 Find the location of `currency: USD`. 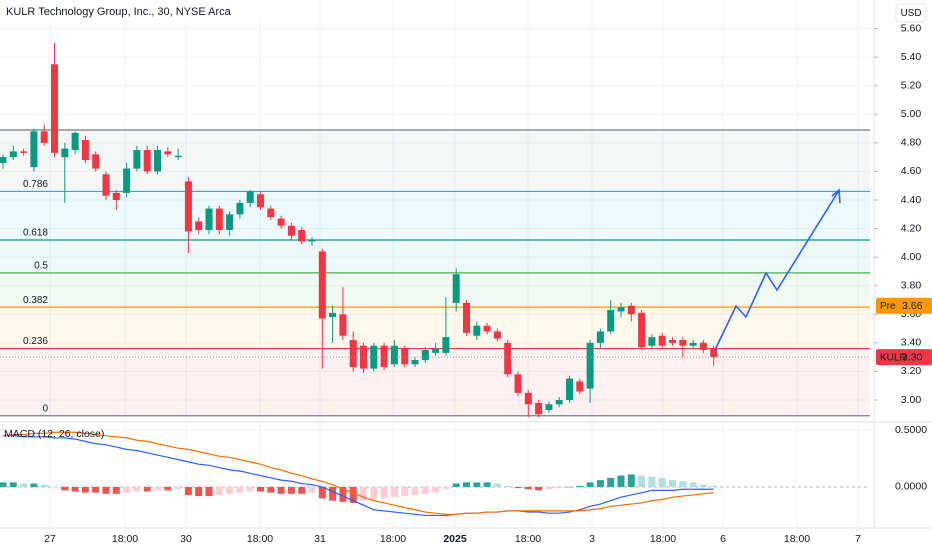

currency: USD is located at coordinates (910, 13).